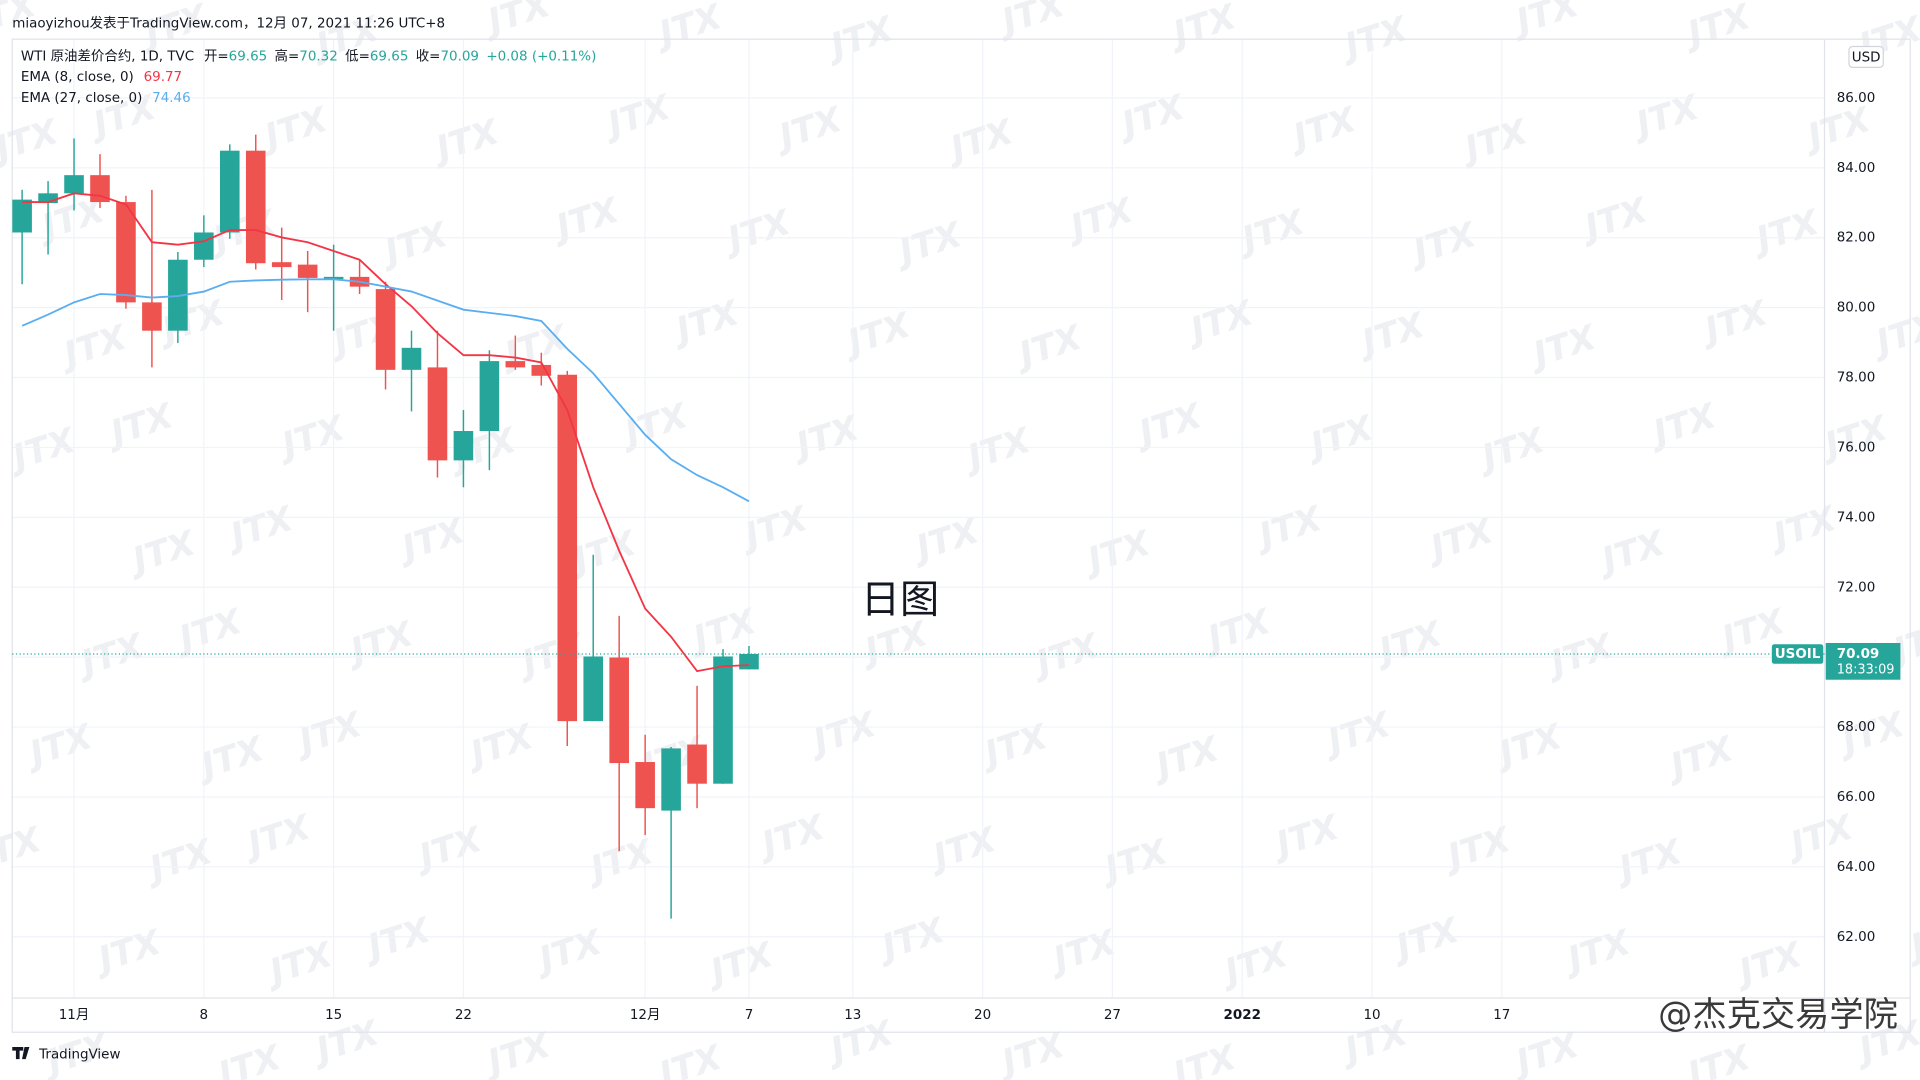  What do you see at coordinates (21, 1053) in the screenshot?
I see `brand-logo` at bounding box center [21, 1053].